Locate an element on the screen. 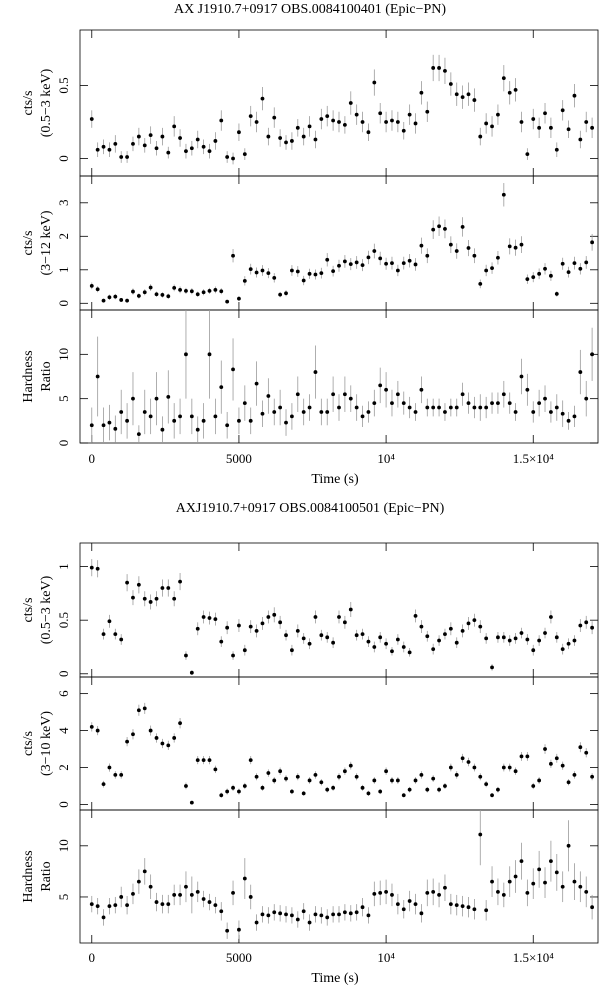 This screenshot has width=600, height=990. chart-bottom-panel-soft-ytick-label: 0 is located at coordinates (63, 674).